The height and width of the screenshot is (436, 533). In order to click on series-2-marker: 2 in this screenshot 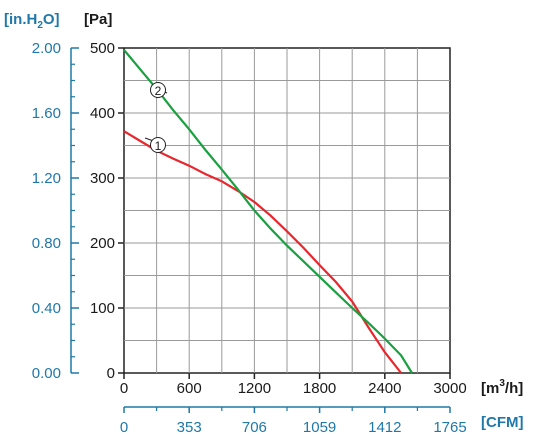, I will do `click(159, 90)`.